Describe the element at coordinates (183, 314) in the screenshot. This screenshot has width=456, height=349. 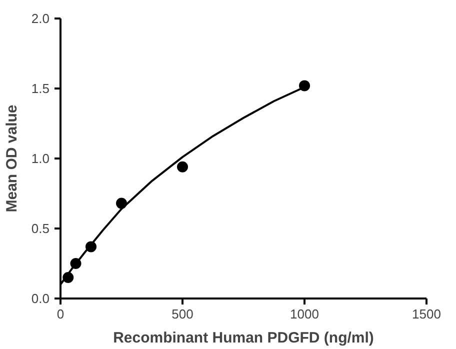
I see `x-tick-label: 500` at that location.